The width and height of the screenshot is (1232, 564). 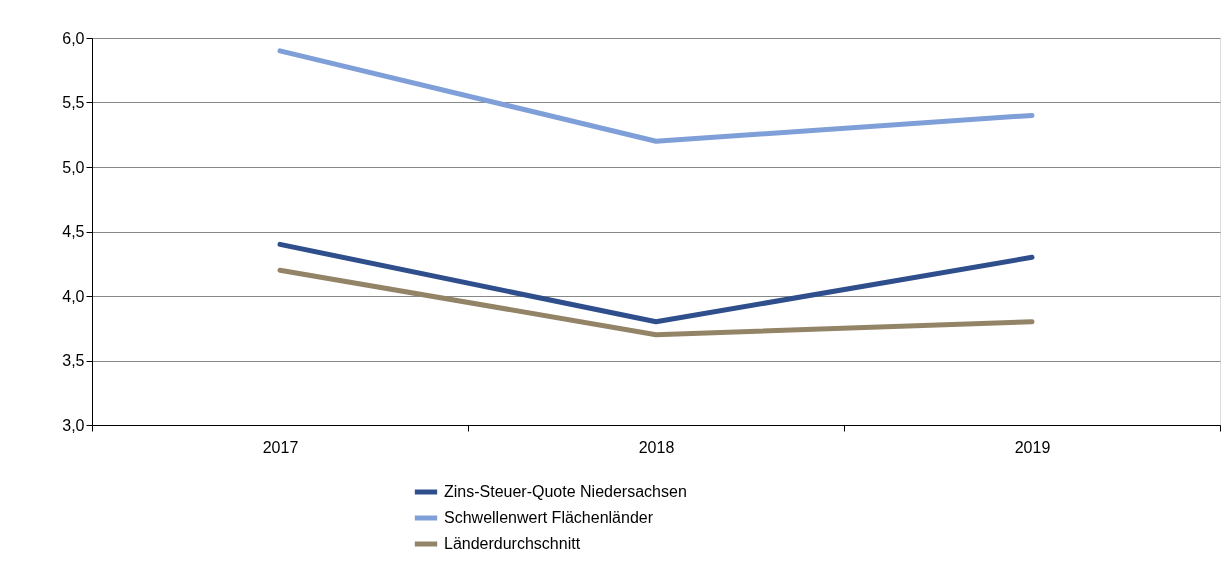 What do you see at coordinates (73, 102) in the screenshot?
I see `y-tick-label: 5,5` at bounding box center [73, 102].